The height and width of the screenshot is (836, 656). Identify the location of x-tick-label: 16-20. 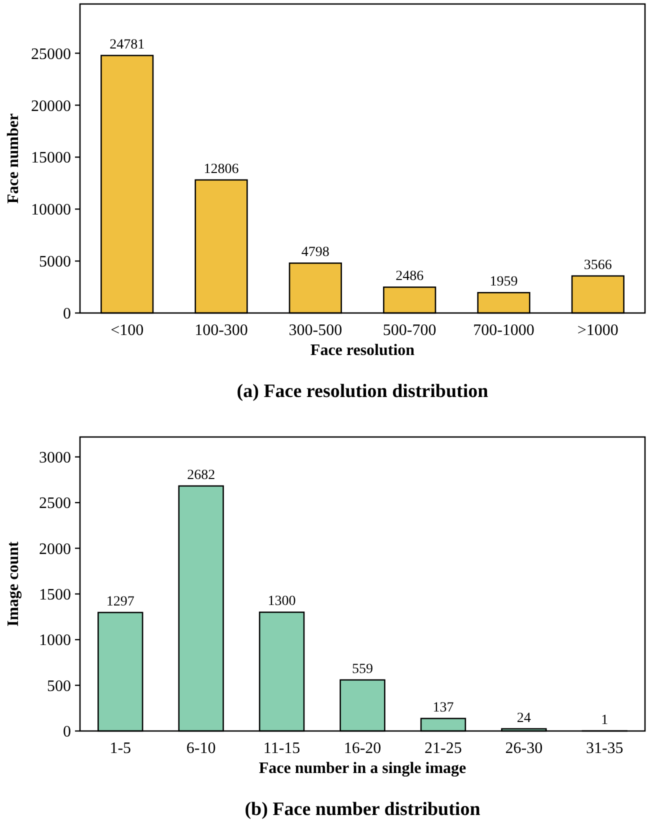
(363, 748).